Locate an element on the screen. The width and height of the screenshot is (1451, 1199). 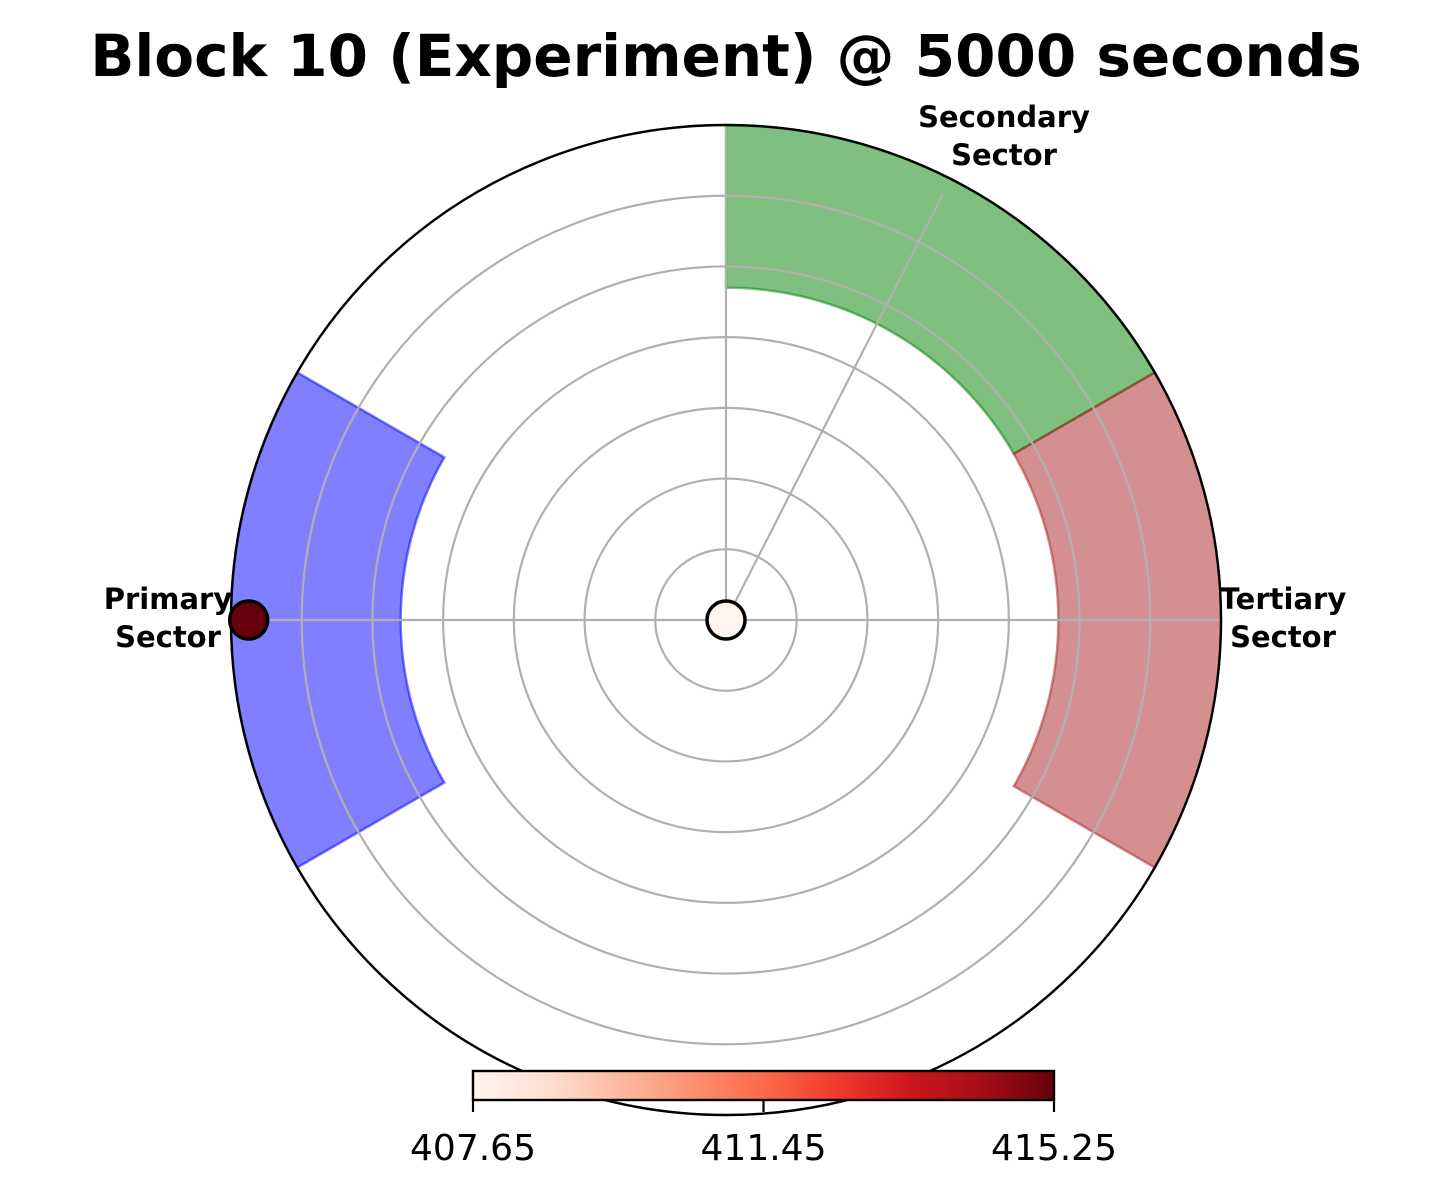
colorbar-tick-label: 411.45 is located at coordinates (764, 1148).